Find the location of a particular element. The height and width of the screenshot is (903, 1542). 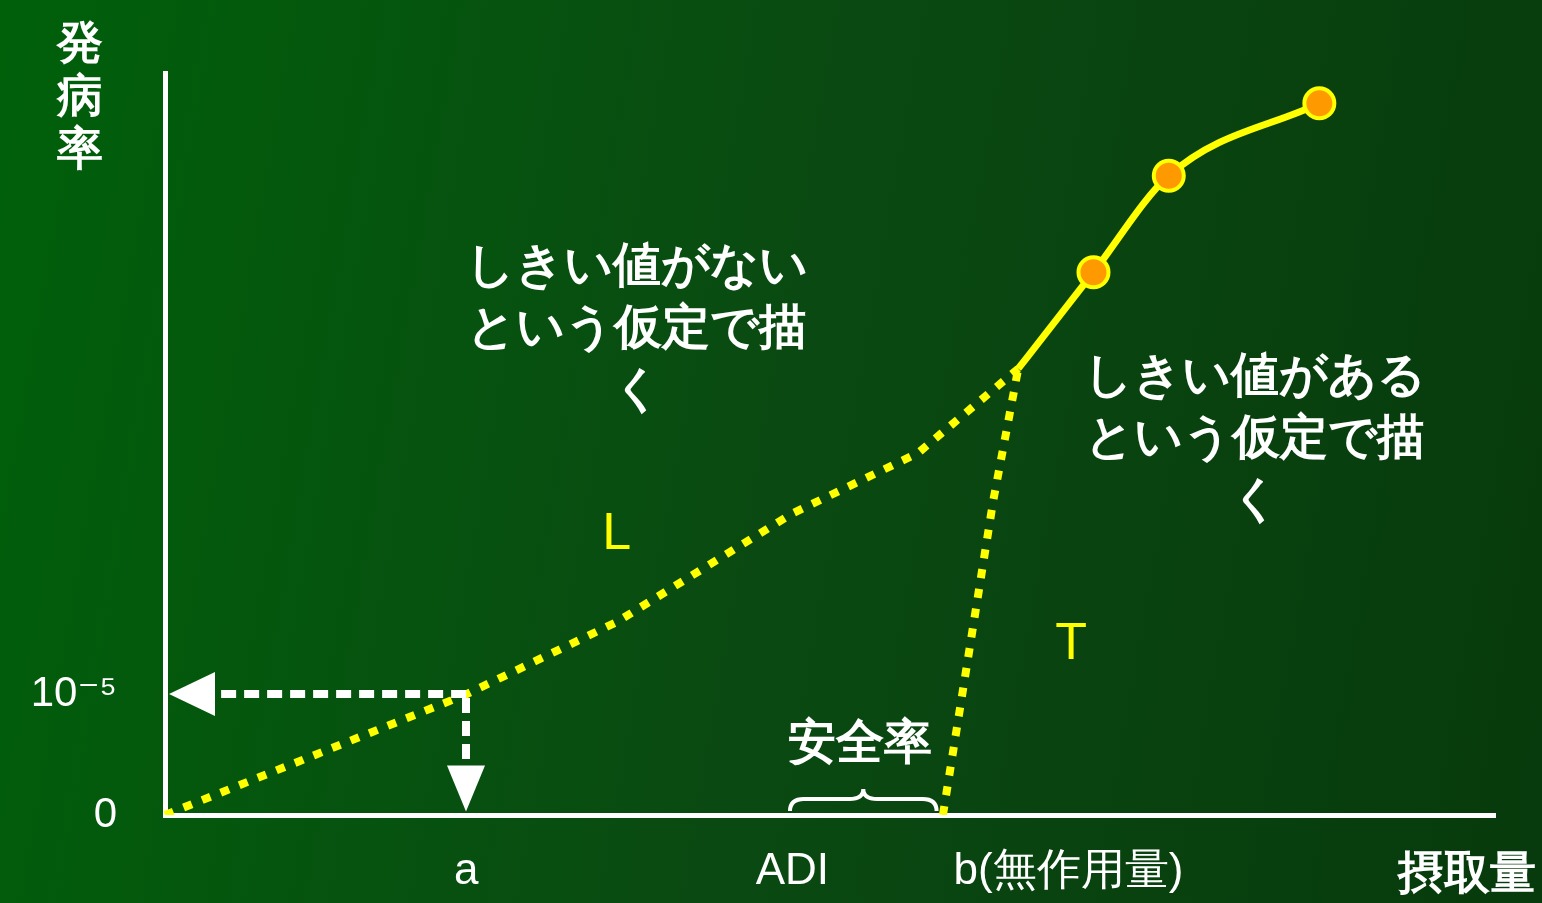

x-tick-label: b(無作用量) is located at coordinates (1068, 868).